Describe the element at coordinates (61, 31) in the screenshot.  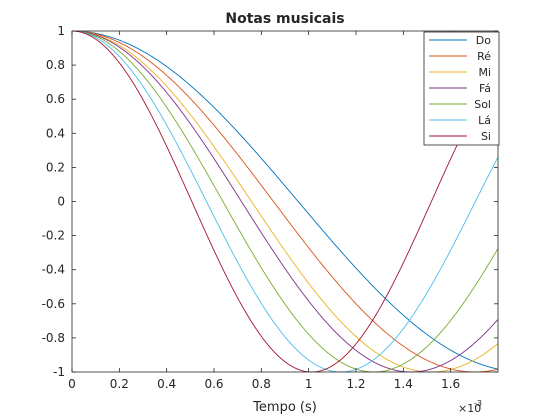
I see `y-tick-label: 1` at that location.